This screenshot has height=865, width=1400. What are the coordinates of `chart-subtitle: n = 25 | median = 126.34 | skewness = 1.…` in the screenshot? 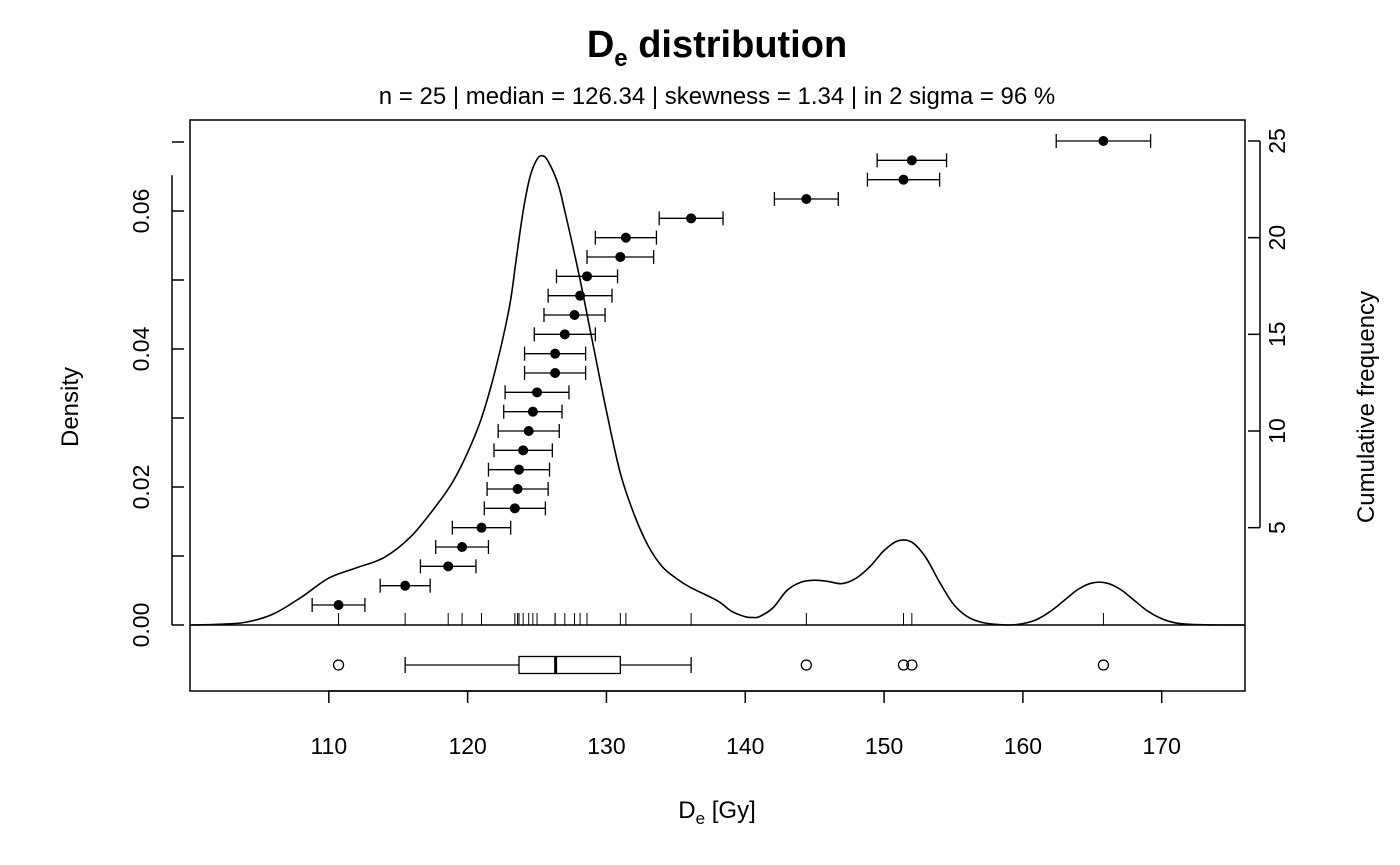 It's located at (717, 96).